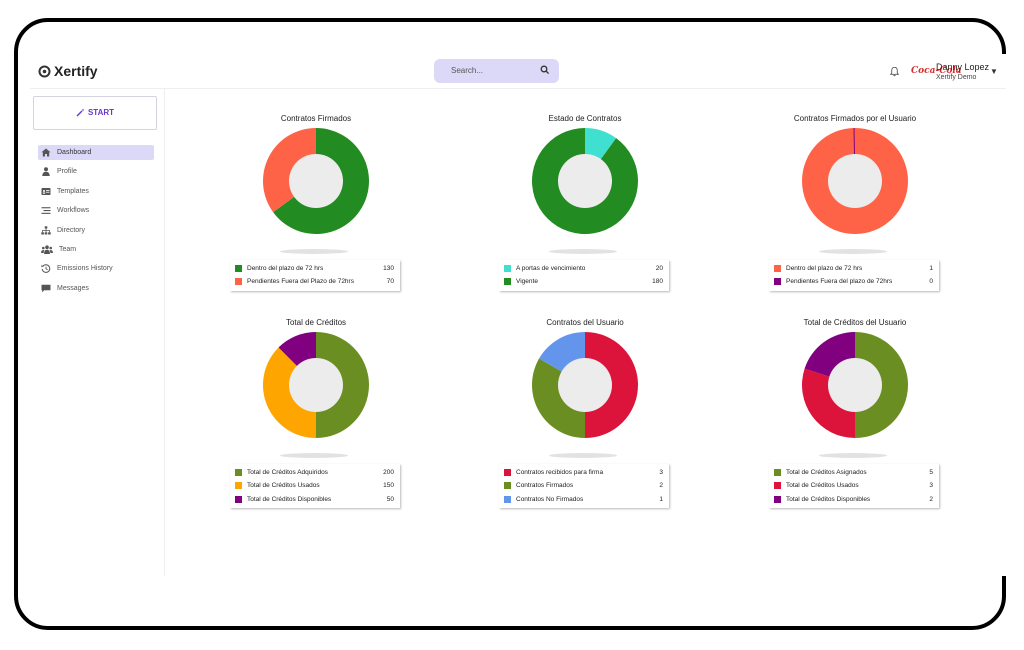 This screenshot has height=650, width=1024. What do you see at coordinates (73, 288) in the screenshot?
I see `sidebar-item-label: Messages` at bounding box center [73, 288].